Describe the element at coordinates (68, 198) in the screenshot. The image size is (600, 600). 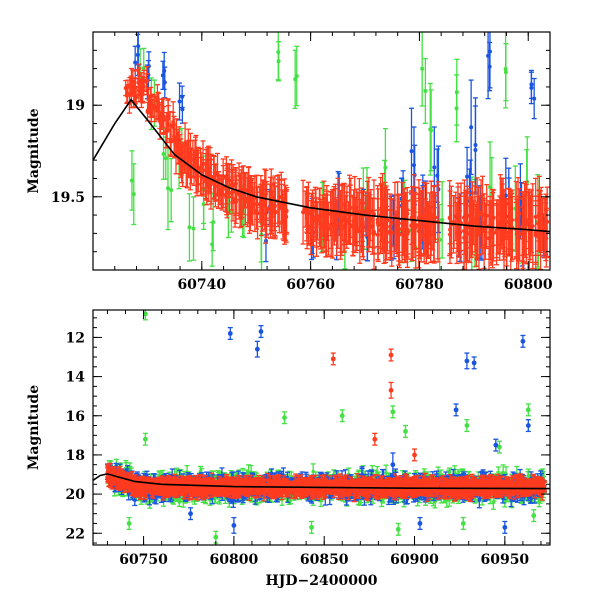
I see `y-tick-label: 19.5` at that location.